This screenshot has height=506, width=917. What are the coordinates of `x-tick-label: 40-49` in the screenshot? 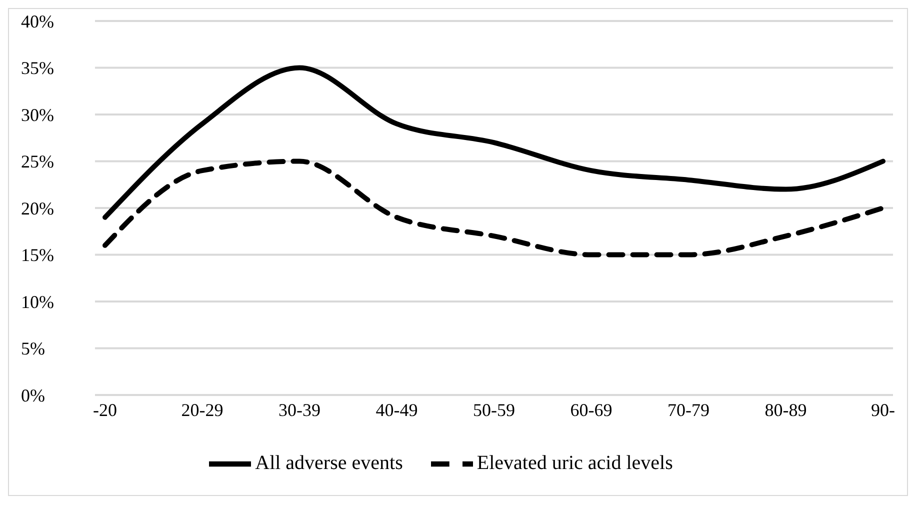 It's located at (397, 410).